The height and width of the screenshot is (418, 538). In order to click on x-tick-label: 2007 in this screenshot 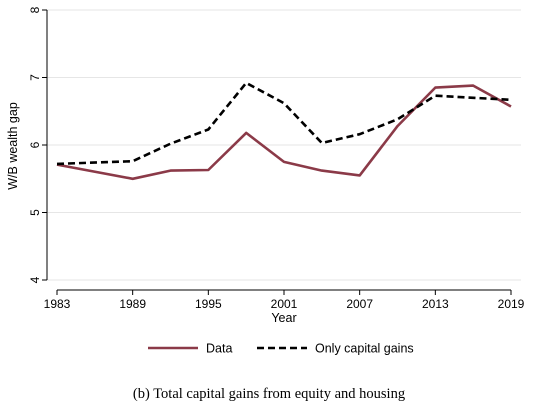, I will do `click(359, 304)`.